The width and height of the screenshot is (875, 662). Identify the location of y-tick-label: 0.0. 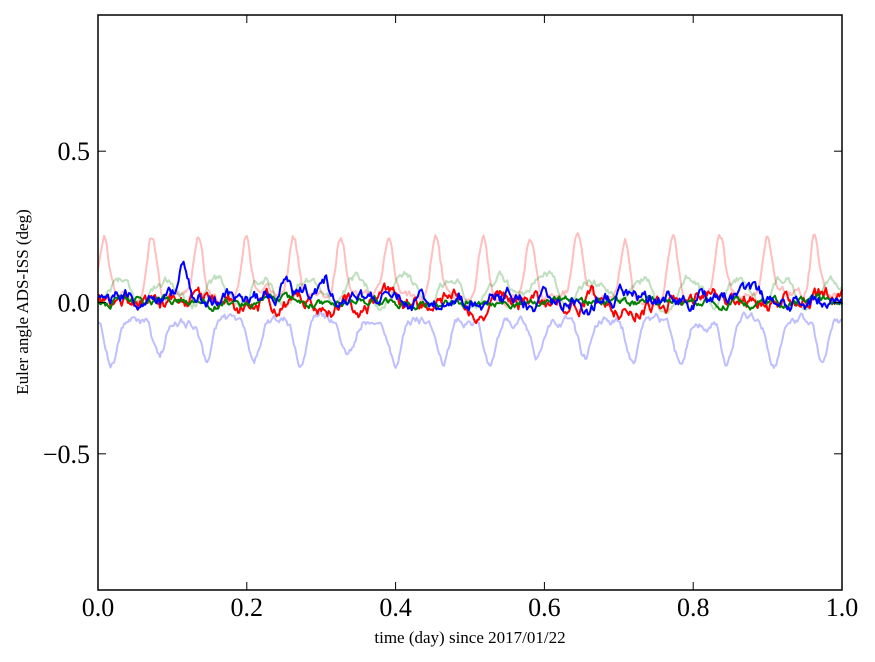
(74, 303).